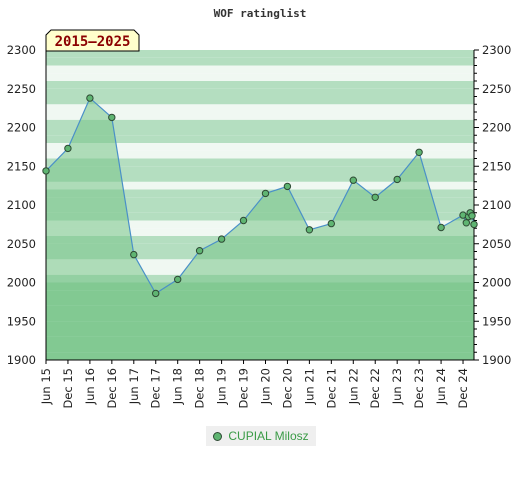  Describe the element at coordinates (21, 166) in the screenshot. I see `y-tick-label-left: 2150` at that location.